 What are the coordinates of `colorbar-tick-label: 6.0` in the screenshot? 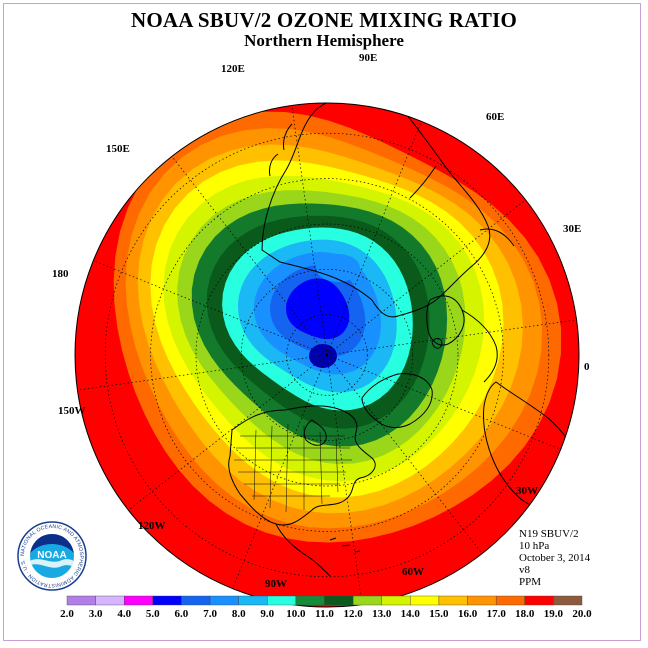 It's located at (181, 614).